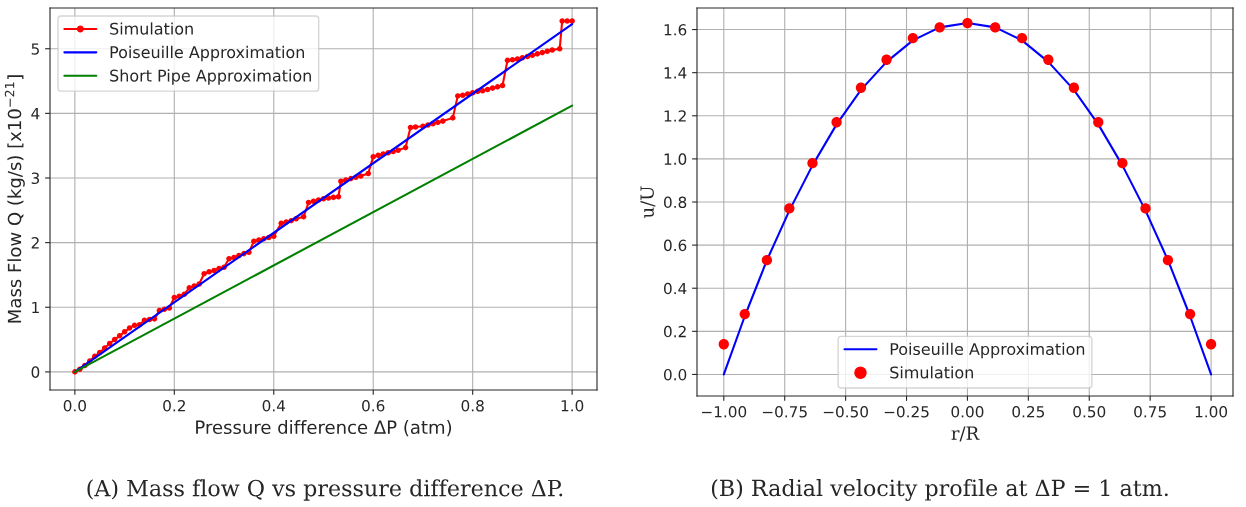 This screenshot has width=1246, height=507. Describe the element at coordinates (174, 405) in the screenshot. I see `x-tick-label: 0.2` at that location.